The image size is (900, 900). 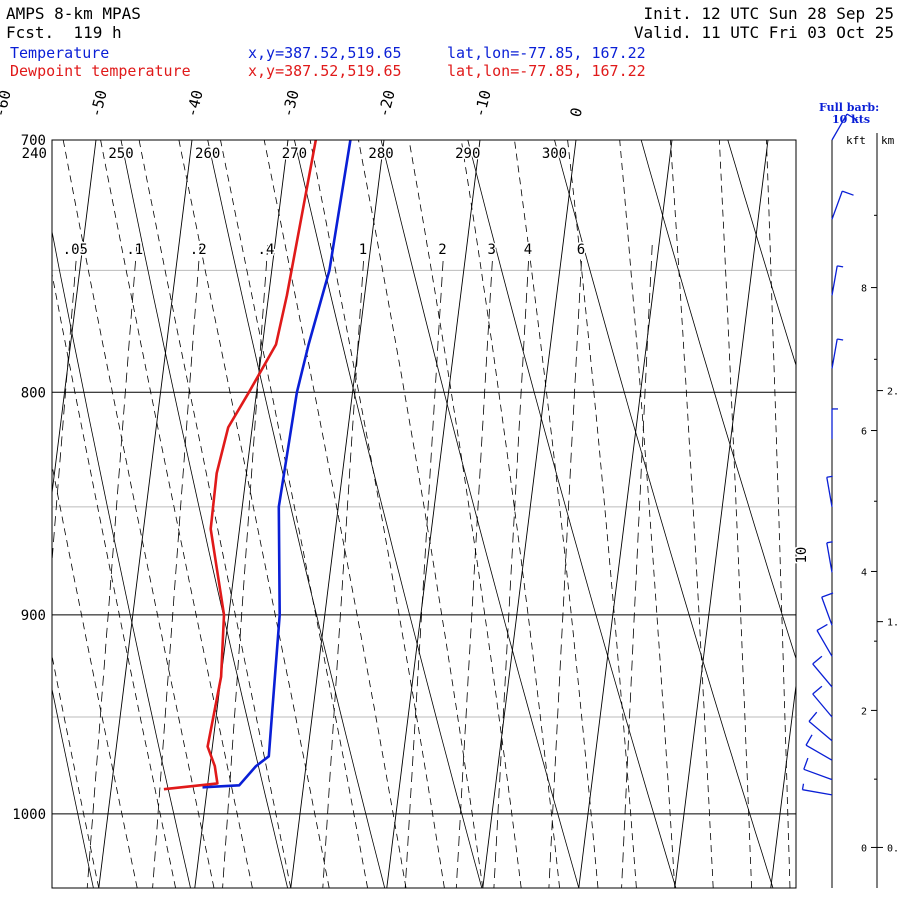 I want to click on height-axis: kft km 0 2 4 6 8 0. 1. 2., so click(x=872, y=510).